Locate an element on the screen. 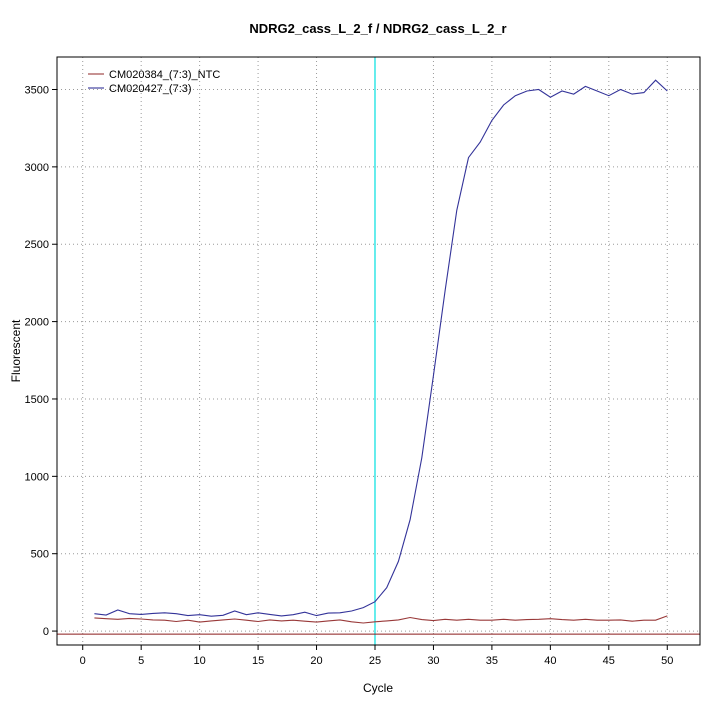 Image resolution: width=720 pixels, height=725 pixels. legend-label: CM020384_(7:3)_NTC is located at coordinates (164, 75).